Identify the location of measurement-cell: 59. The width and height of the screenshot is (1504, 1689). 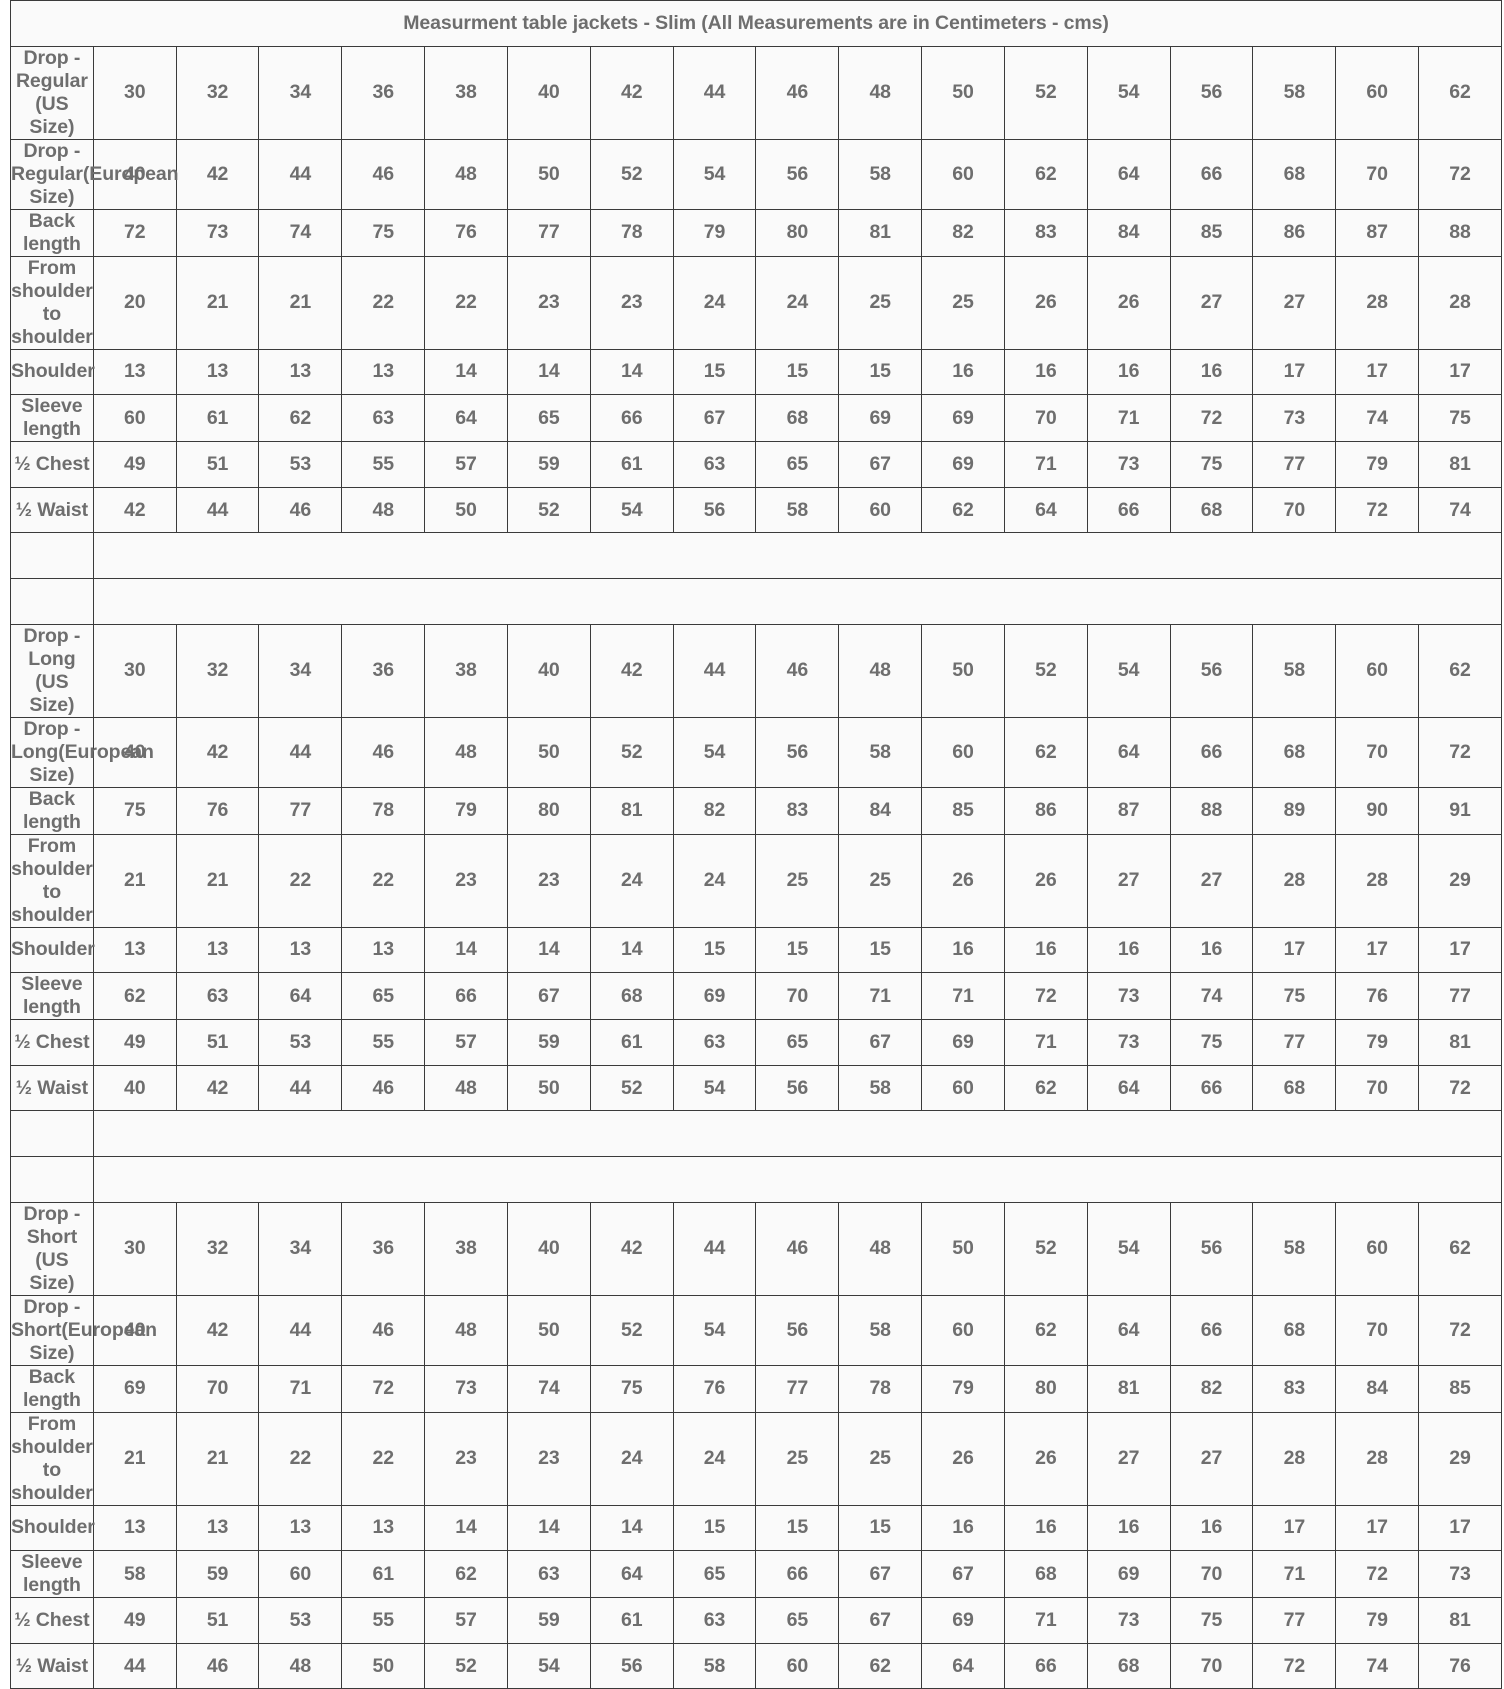
(217, 1574).